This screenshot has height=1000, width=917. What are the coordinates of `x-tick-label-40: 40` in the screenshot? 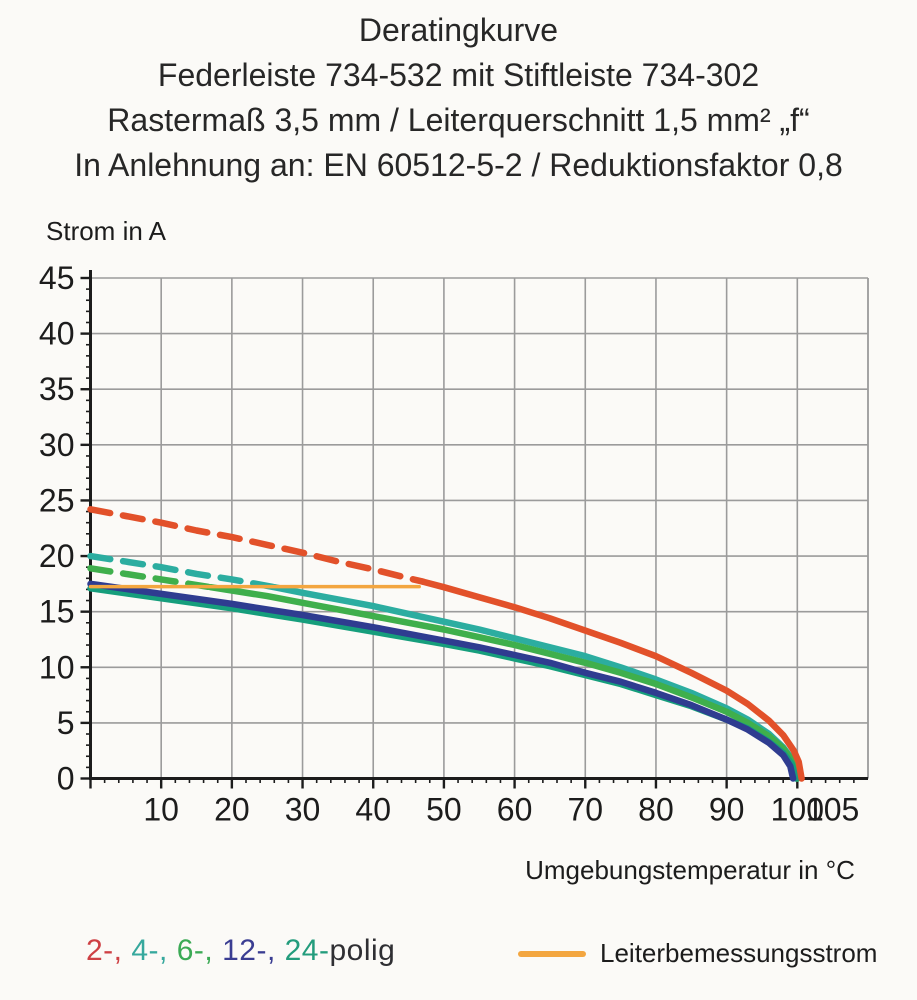 It's located at (373, 810).